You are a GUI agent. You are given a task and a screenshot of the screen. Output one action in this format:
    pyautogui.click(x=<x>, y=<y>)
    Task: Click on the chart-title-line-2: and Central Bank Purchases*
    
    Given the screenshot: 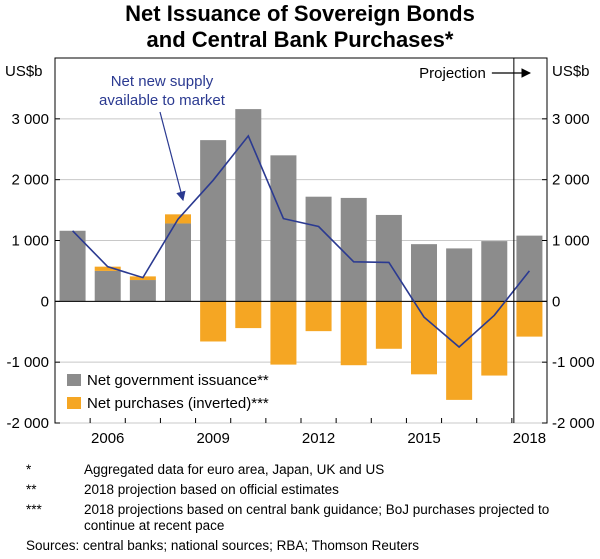 What is the action you would take?
    pyautogui.click(x=300, y=39)
    